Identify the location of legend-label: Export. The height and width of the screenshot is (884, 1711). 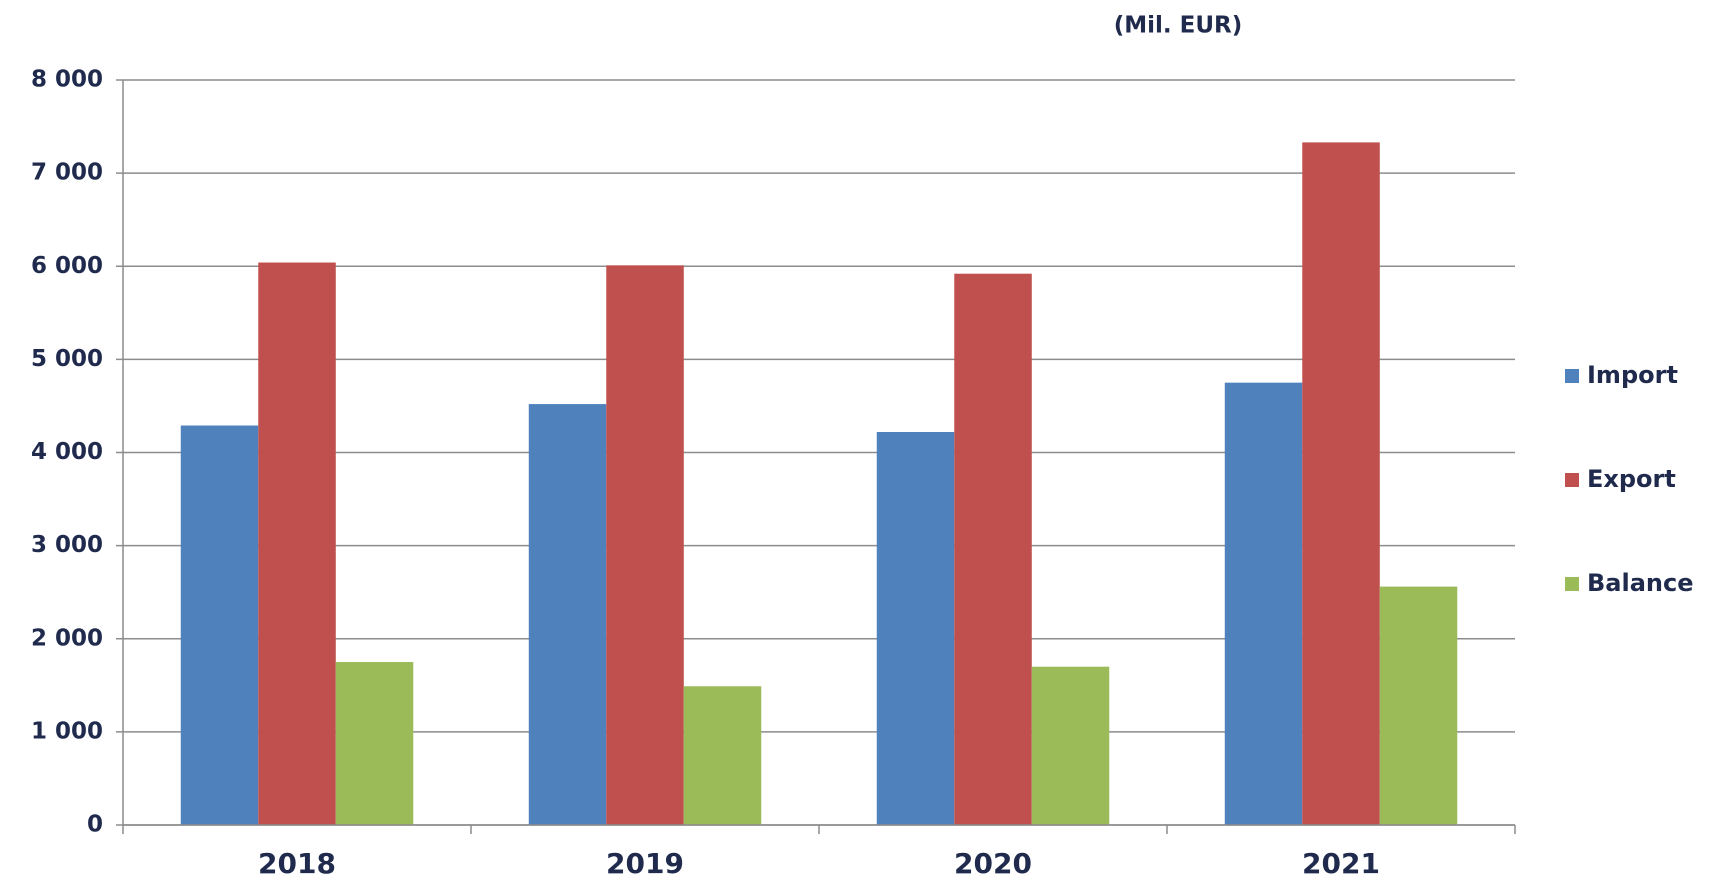
(1631, 479).